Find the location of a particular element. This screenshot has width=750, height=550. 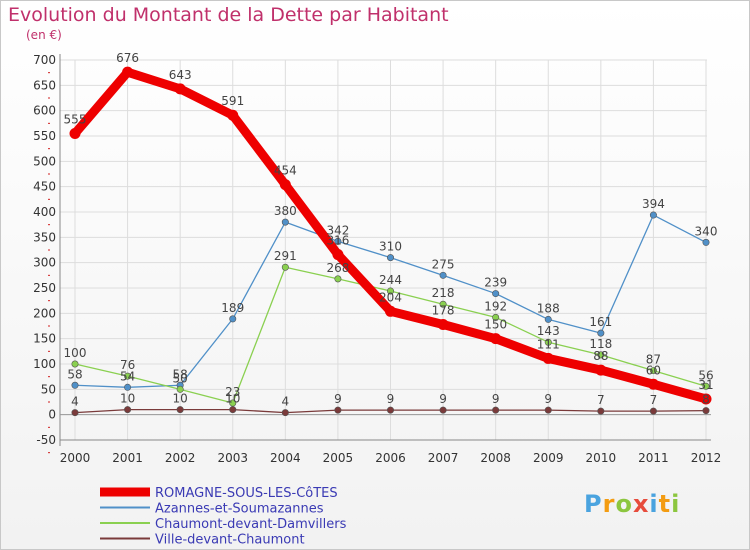

y-tick-label: -50 is located at coordinates (46, 440).